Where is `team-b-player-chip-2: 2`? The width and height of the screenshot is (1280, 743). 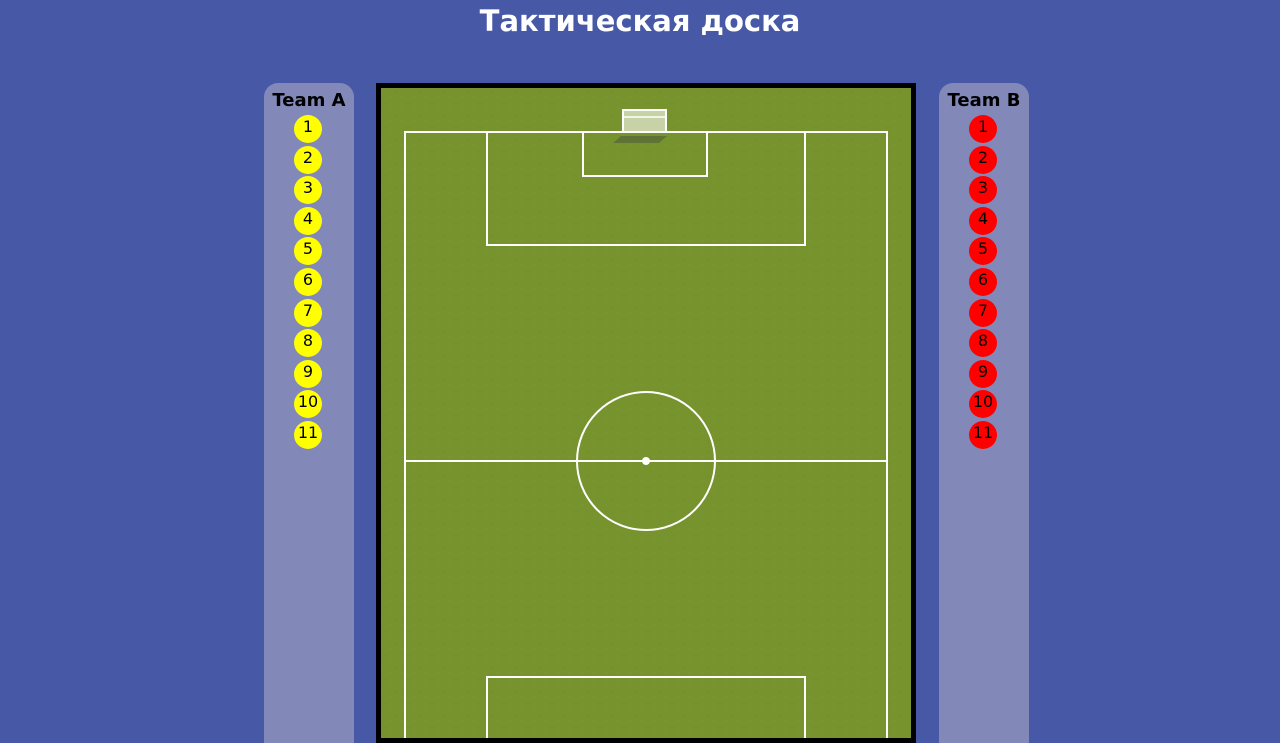 team-b-player-chip-2: 2 is located at coordinates (983, 159).